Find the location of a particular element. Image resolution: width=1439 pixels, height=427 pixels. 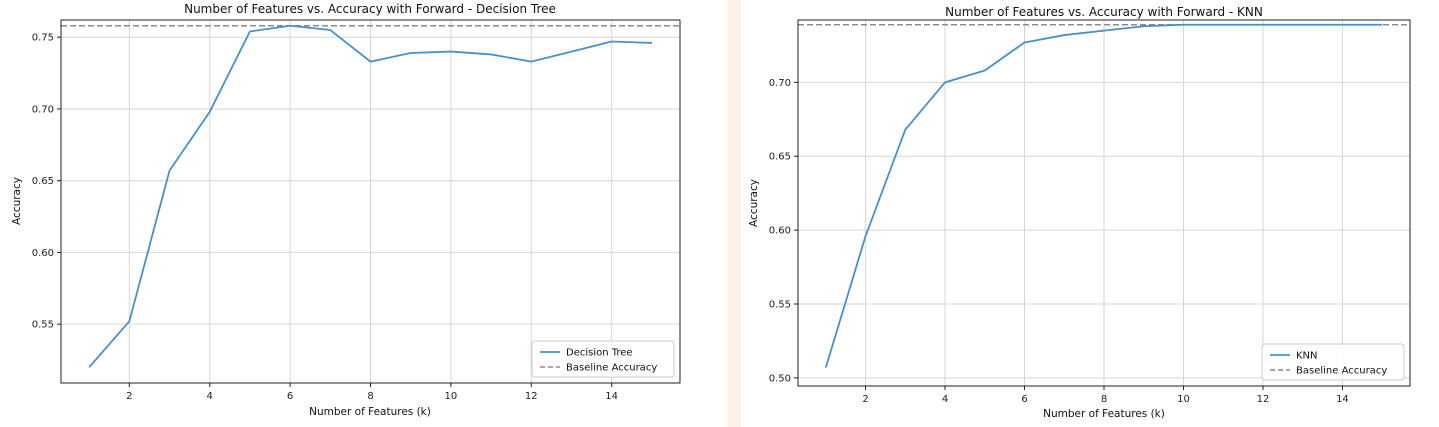

panel-divider is located at coordinates (734, 213).